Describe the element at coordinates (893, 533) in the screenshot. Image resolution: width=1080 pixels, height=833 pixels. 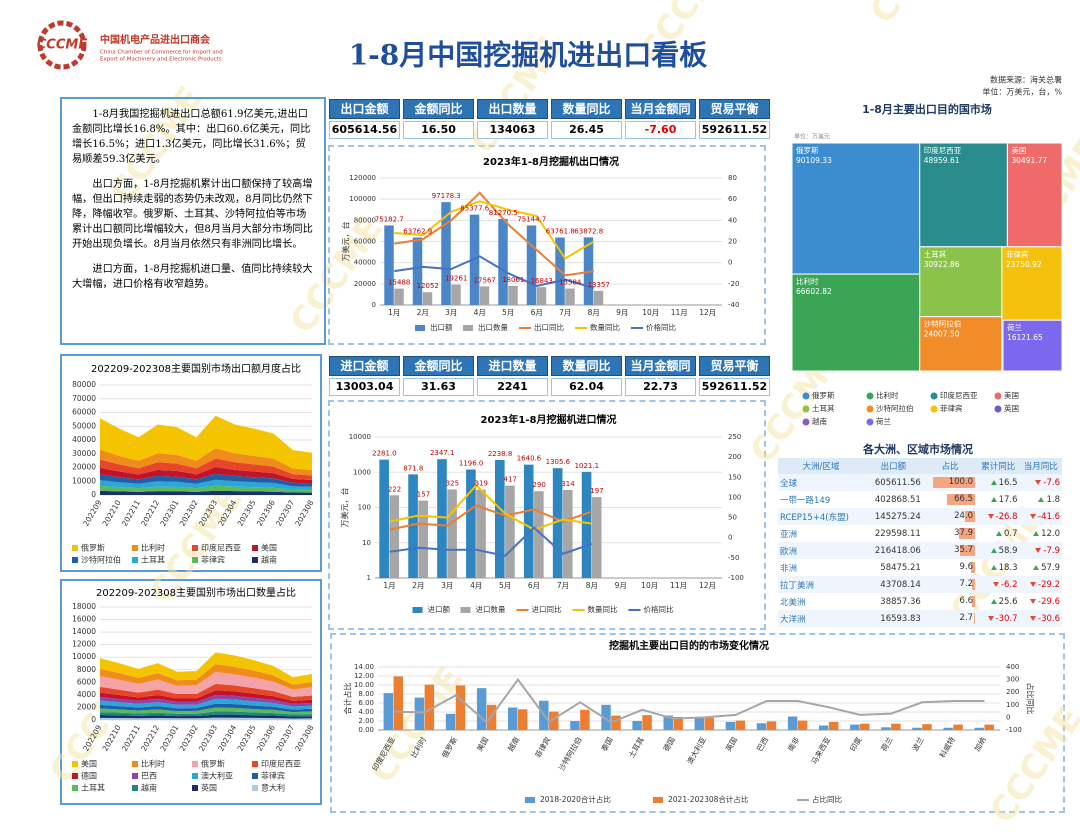
I see `table-cell: 229598.11` at that location.